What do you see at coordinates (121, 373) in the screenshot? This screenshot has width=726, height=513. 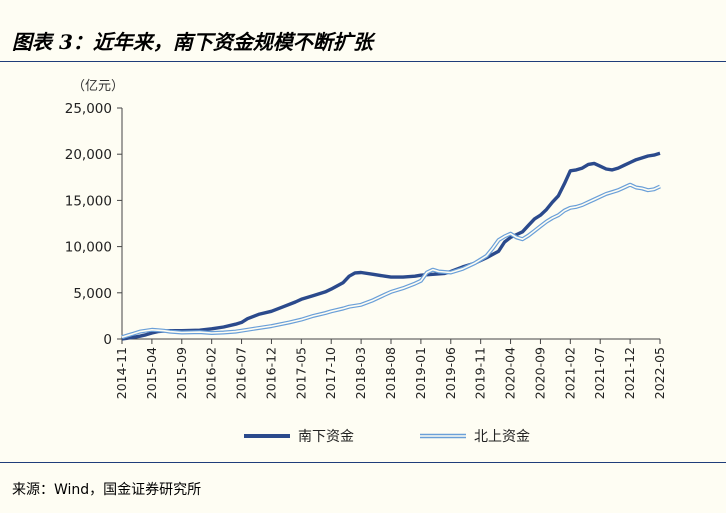 I see `x-tick-label: 2014-11` at bounding box center [121, 373].